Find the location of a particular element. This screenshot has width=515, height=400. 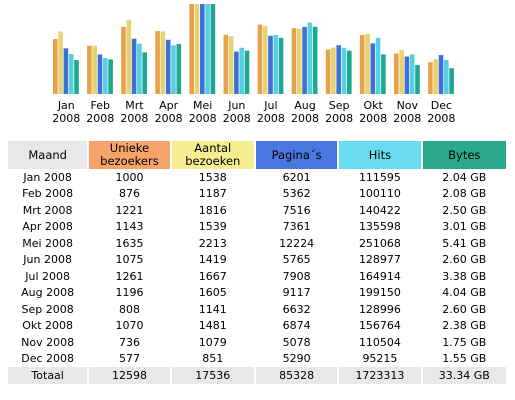

table-row: Nov 2008 736 1079 5078 110504 1.75 GB is located at coordinates (257, 342).